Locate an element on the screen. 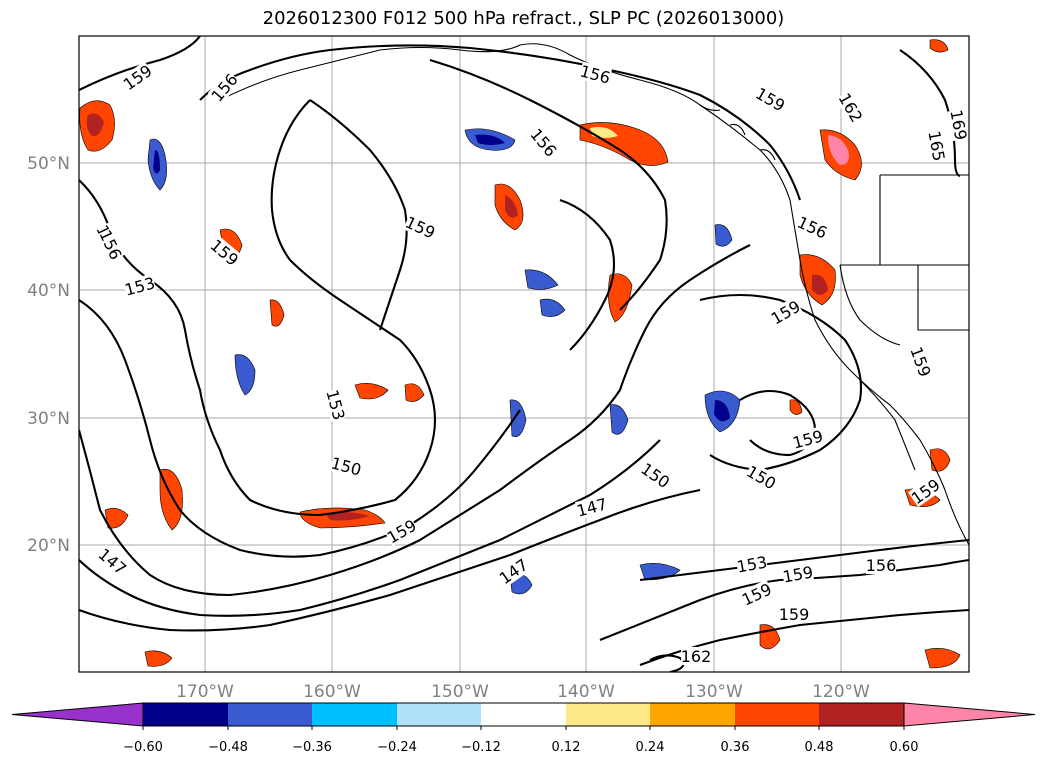 This screenshot has width=1047, height=765. contour-label: 169 is located at coordinates (958, 124).